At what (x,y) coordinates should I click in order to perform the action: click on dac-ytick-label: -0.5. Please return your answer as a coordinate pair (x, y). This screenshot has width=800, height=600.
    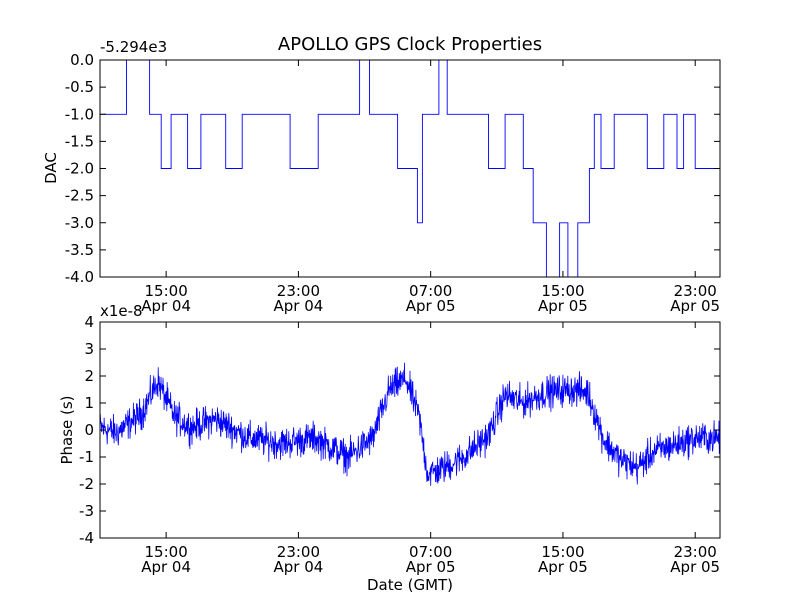
    Looking at the image, I should click on (79, 87).